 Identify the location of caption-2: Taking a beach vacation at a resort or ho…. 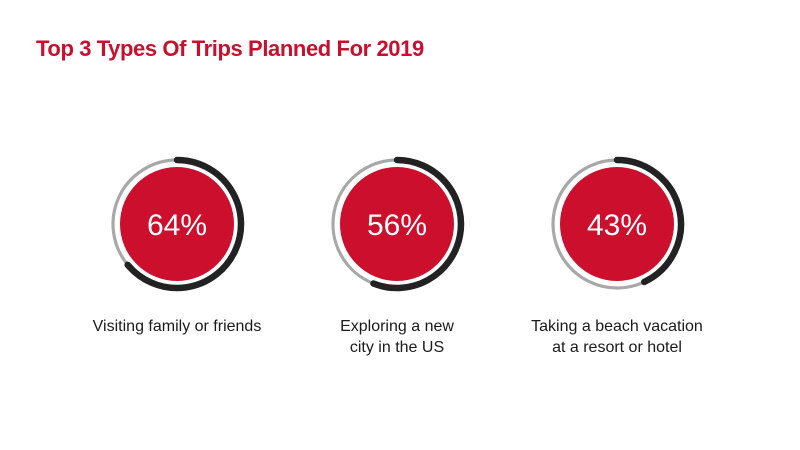
(617, 337).